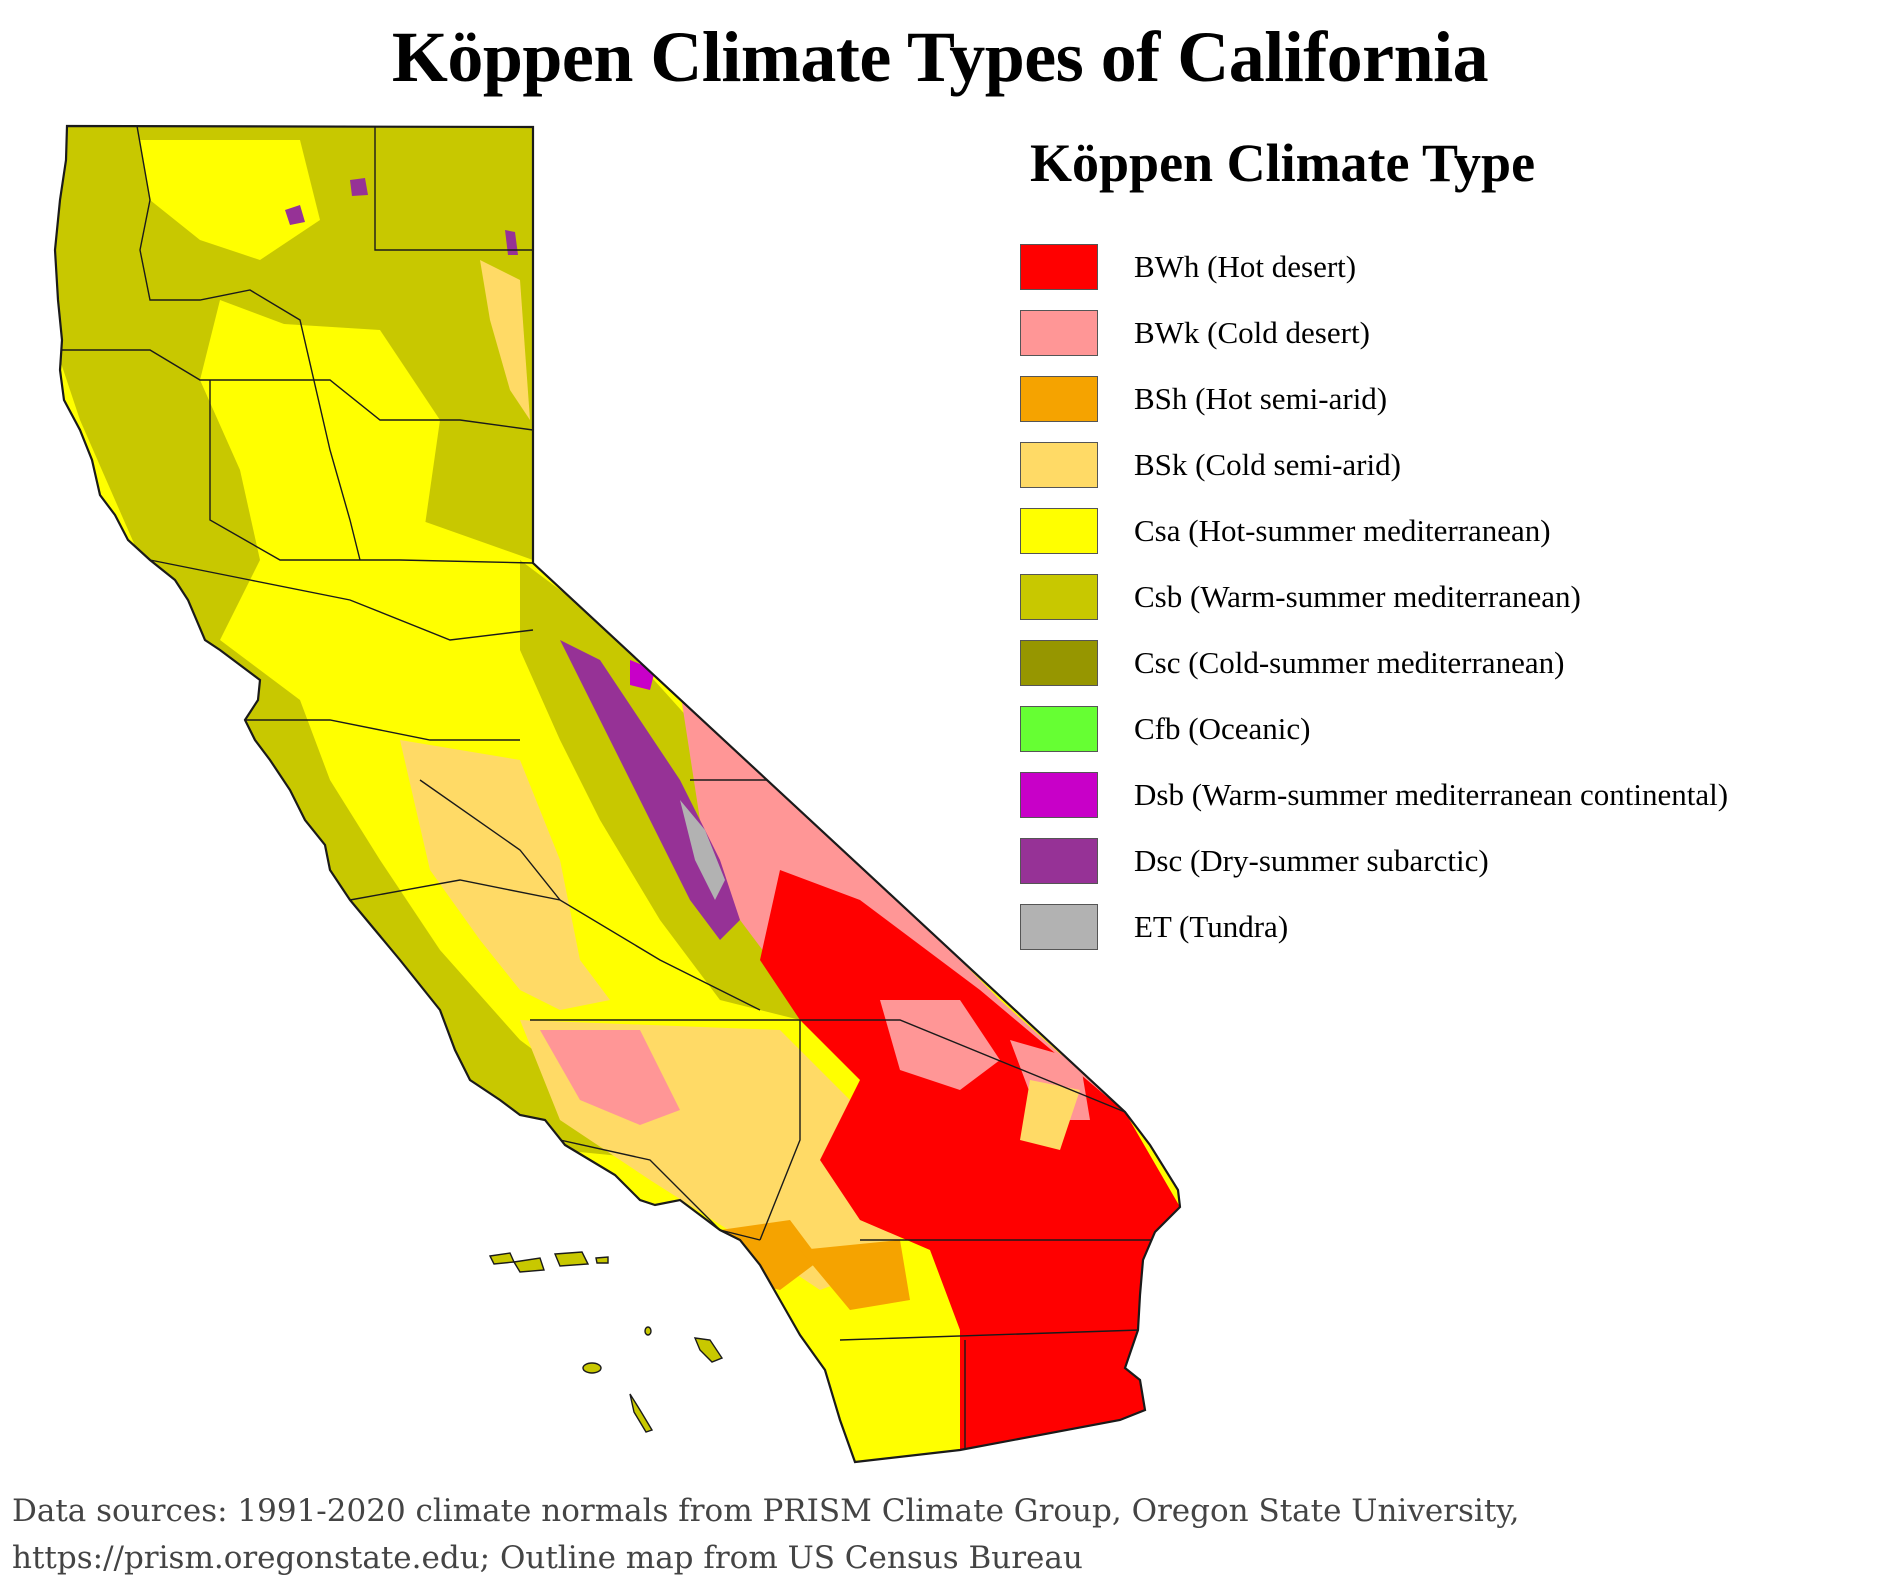  I want to click on legend-label: Cfb (Oceanic), so click(1222, 728).